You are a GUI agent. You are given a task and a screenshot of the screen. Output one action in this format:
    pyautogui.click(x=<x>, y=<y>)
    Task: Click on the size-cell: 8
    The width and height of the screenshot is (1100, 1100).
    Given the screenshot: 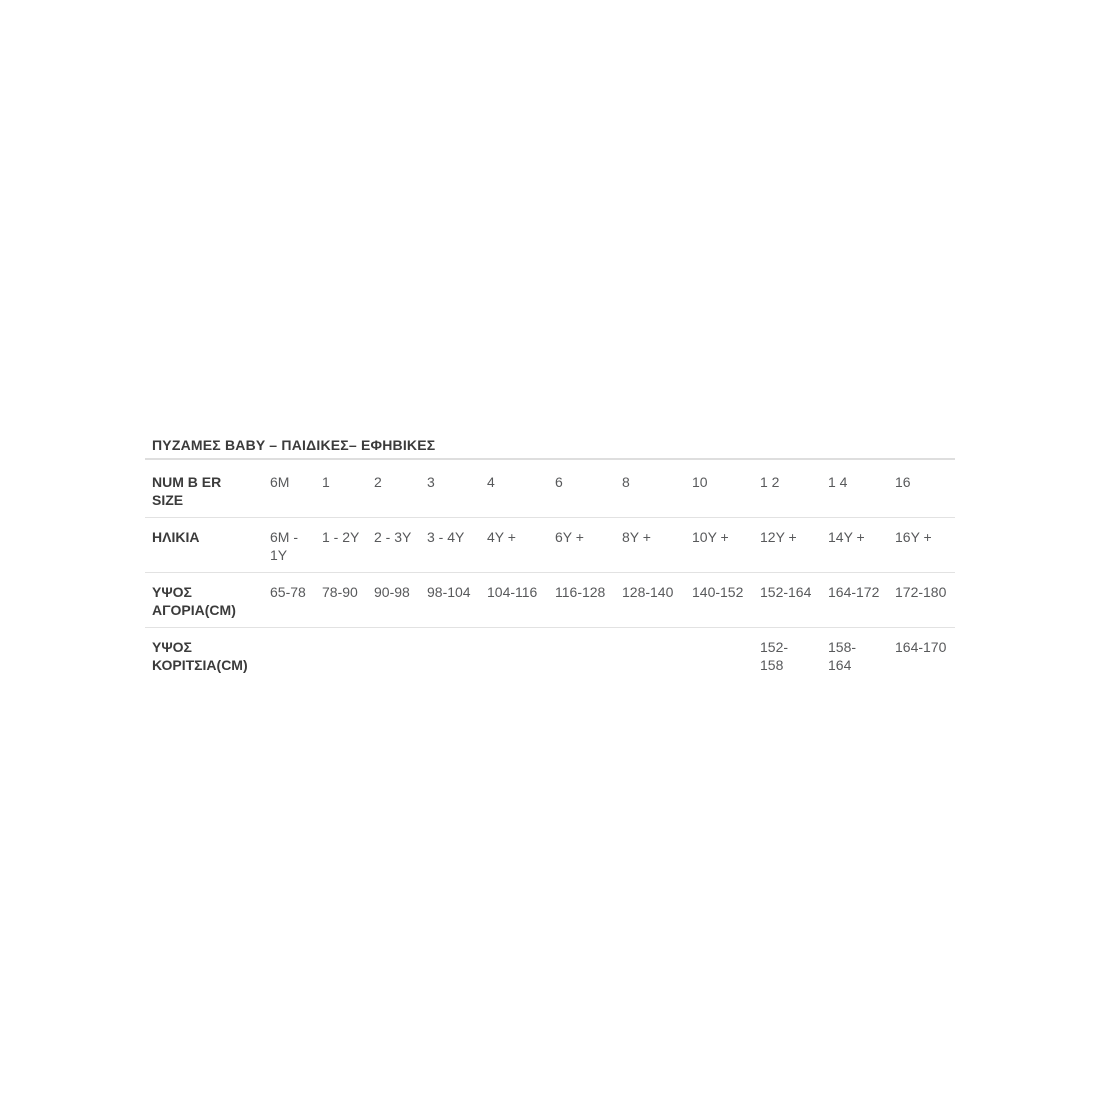 What is the action you would take?
    pyautogui.click(x=650, y=489)
    